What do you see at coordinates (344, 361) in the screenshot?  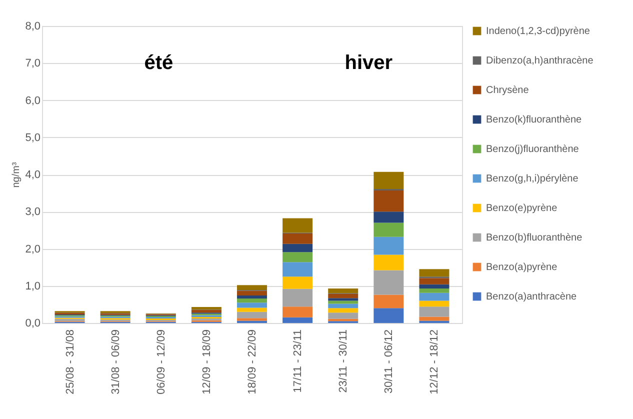 I see `x-tick-label: 23/11 - 30/11` at bounding box center [344, 361].